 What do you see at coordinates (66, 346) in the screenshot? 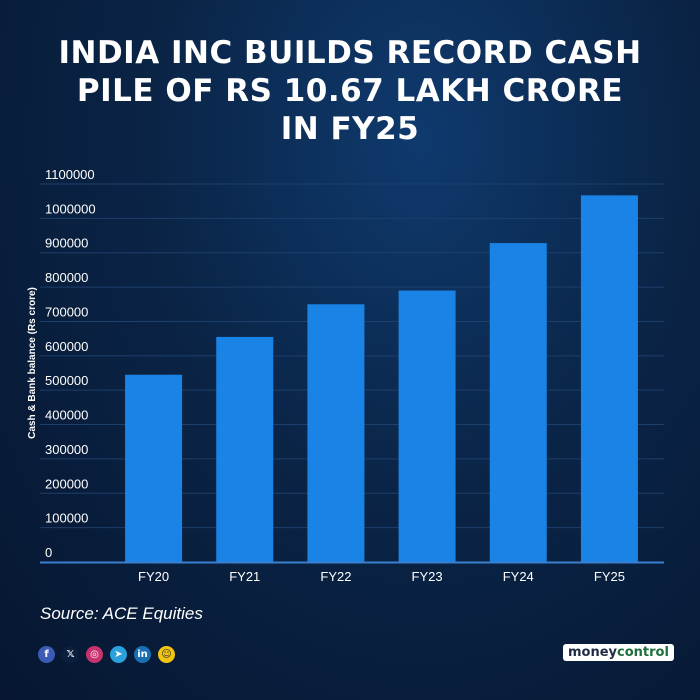
I see `y-tick-label: 600000` at bounding box center [66, 346].